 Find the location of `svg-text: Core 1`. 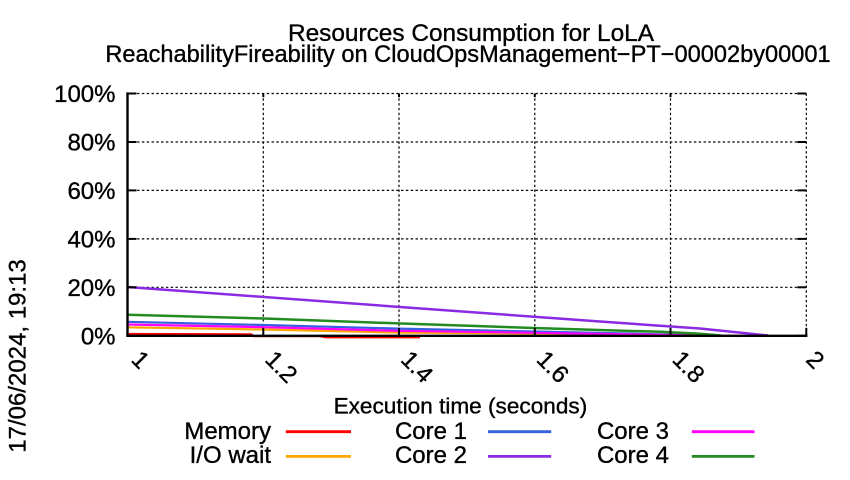

svg-text: Core 1 is located at coordinates (431, 431).